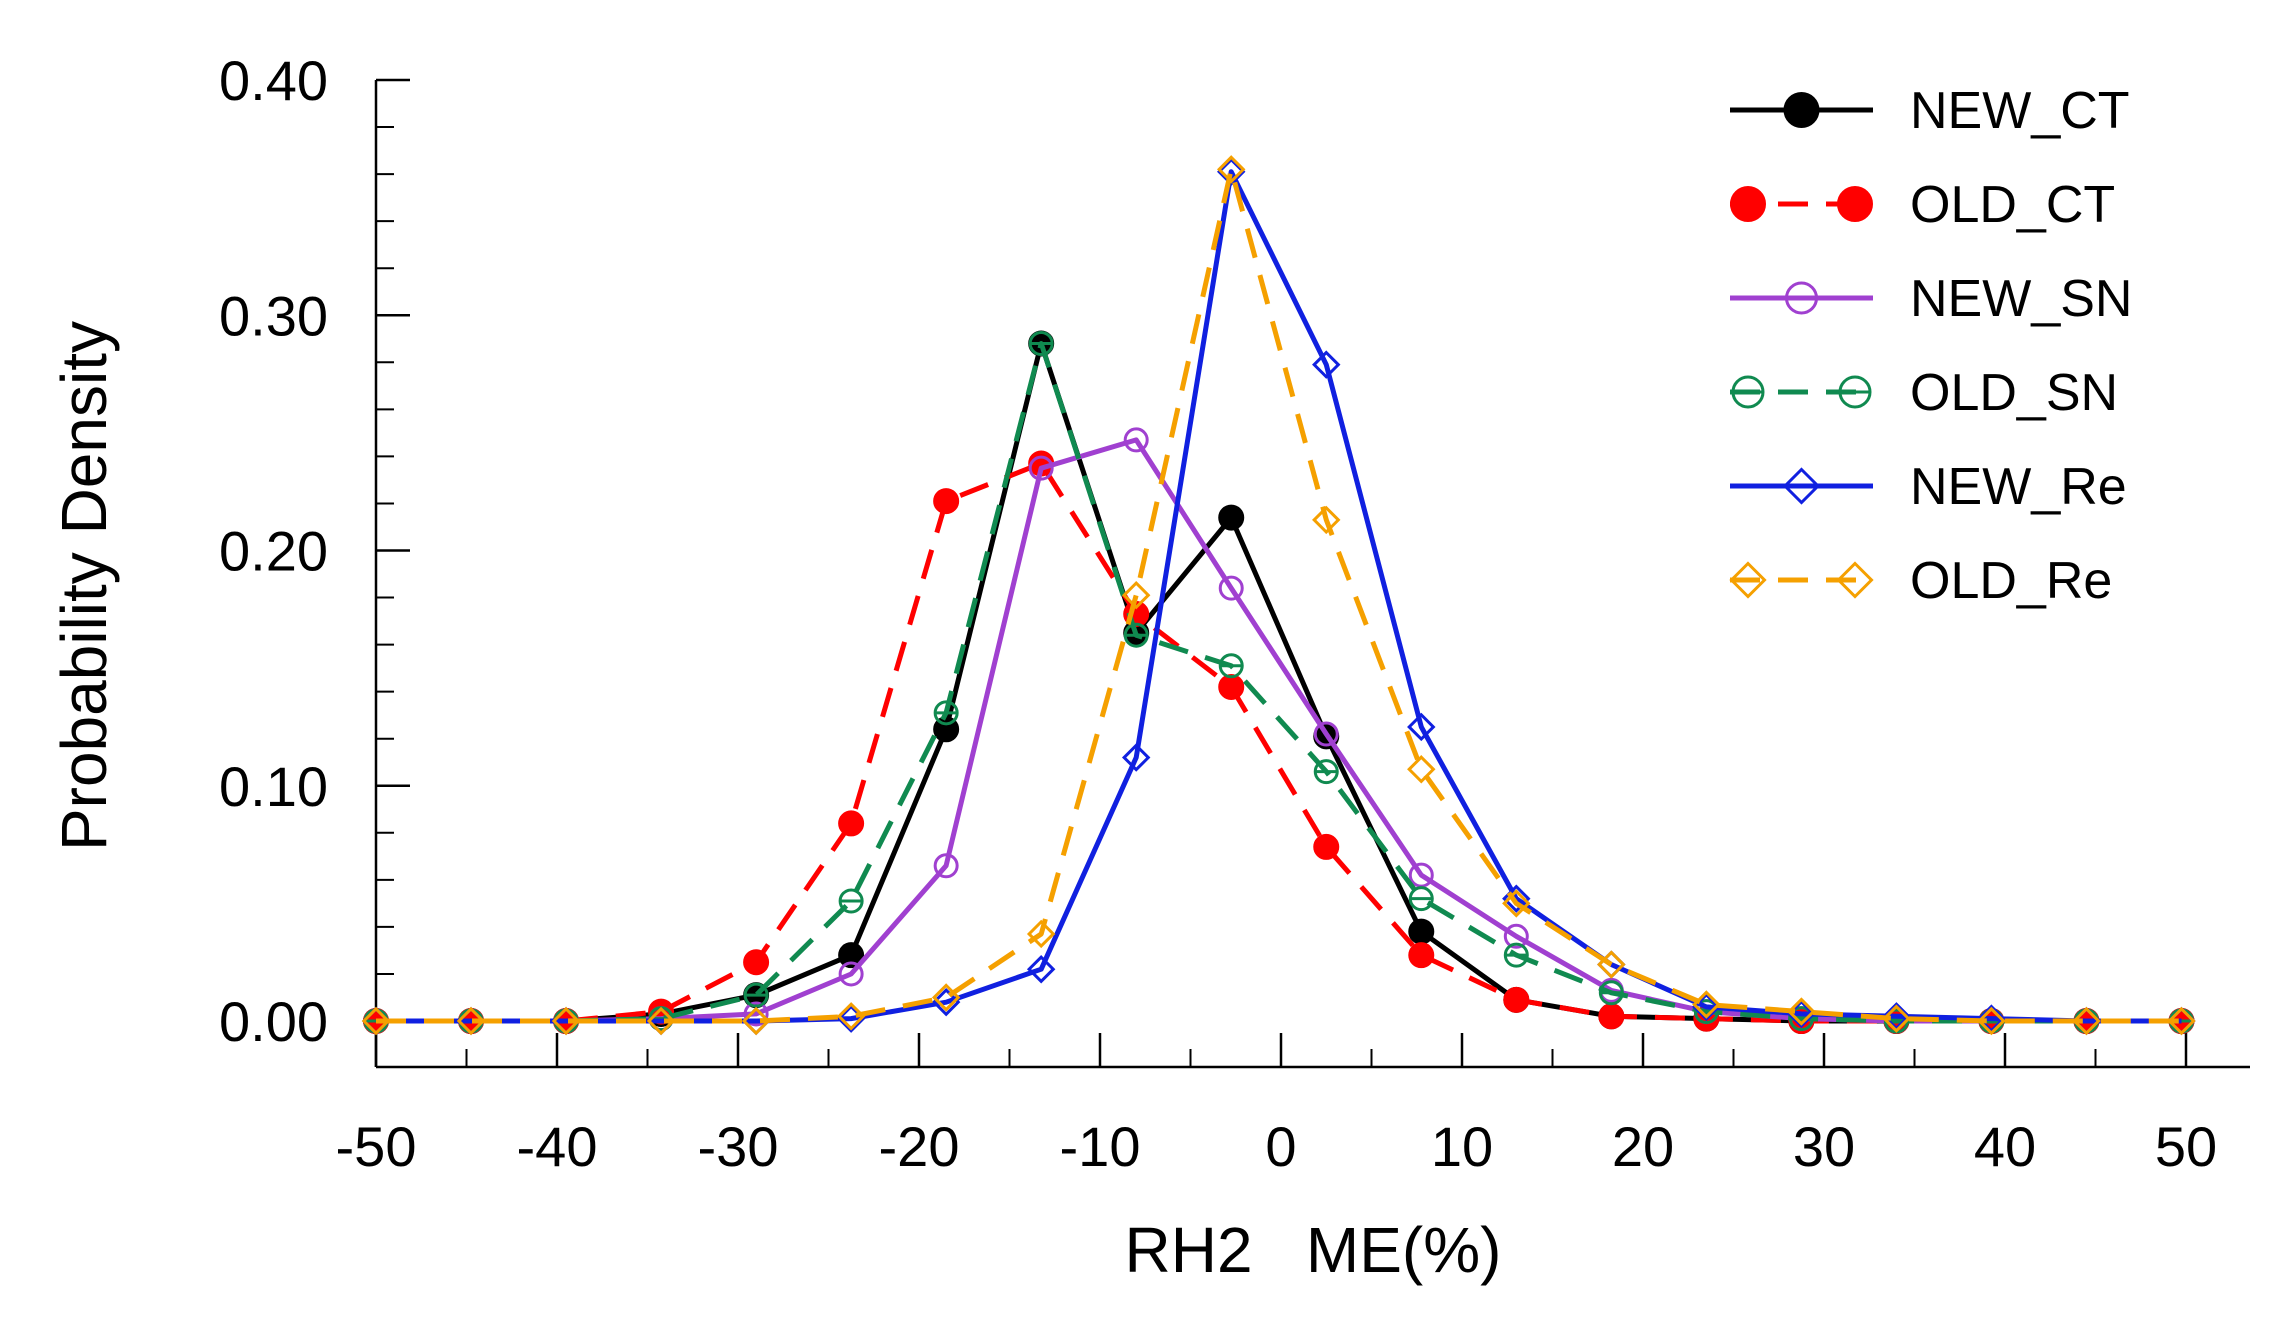 Image resolution: width=2296 pixels, height=1327 pixels. Describe the element at coordinates (1313, 1250) in the screenshot. I see `x-axis-title: RH2 ME(%)` at that location.